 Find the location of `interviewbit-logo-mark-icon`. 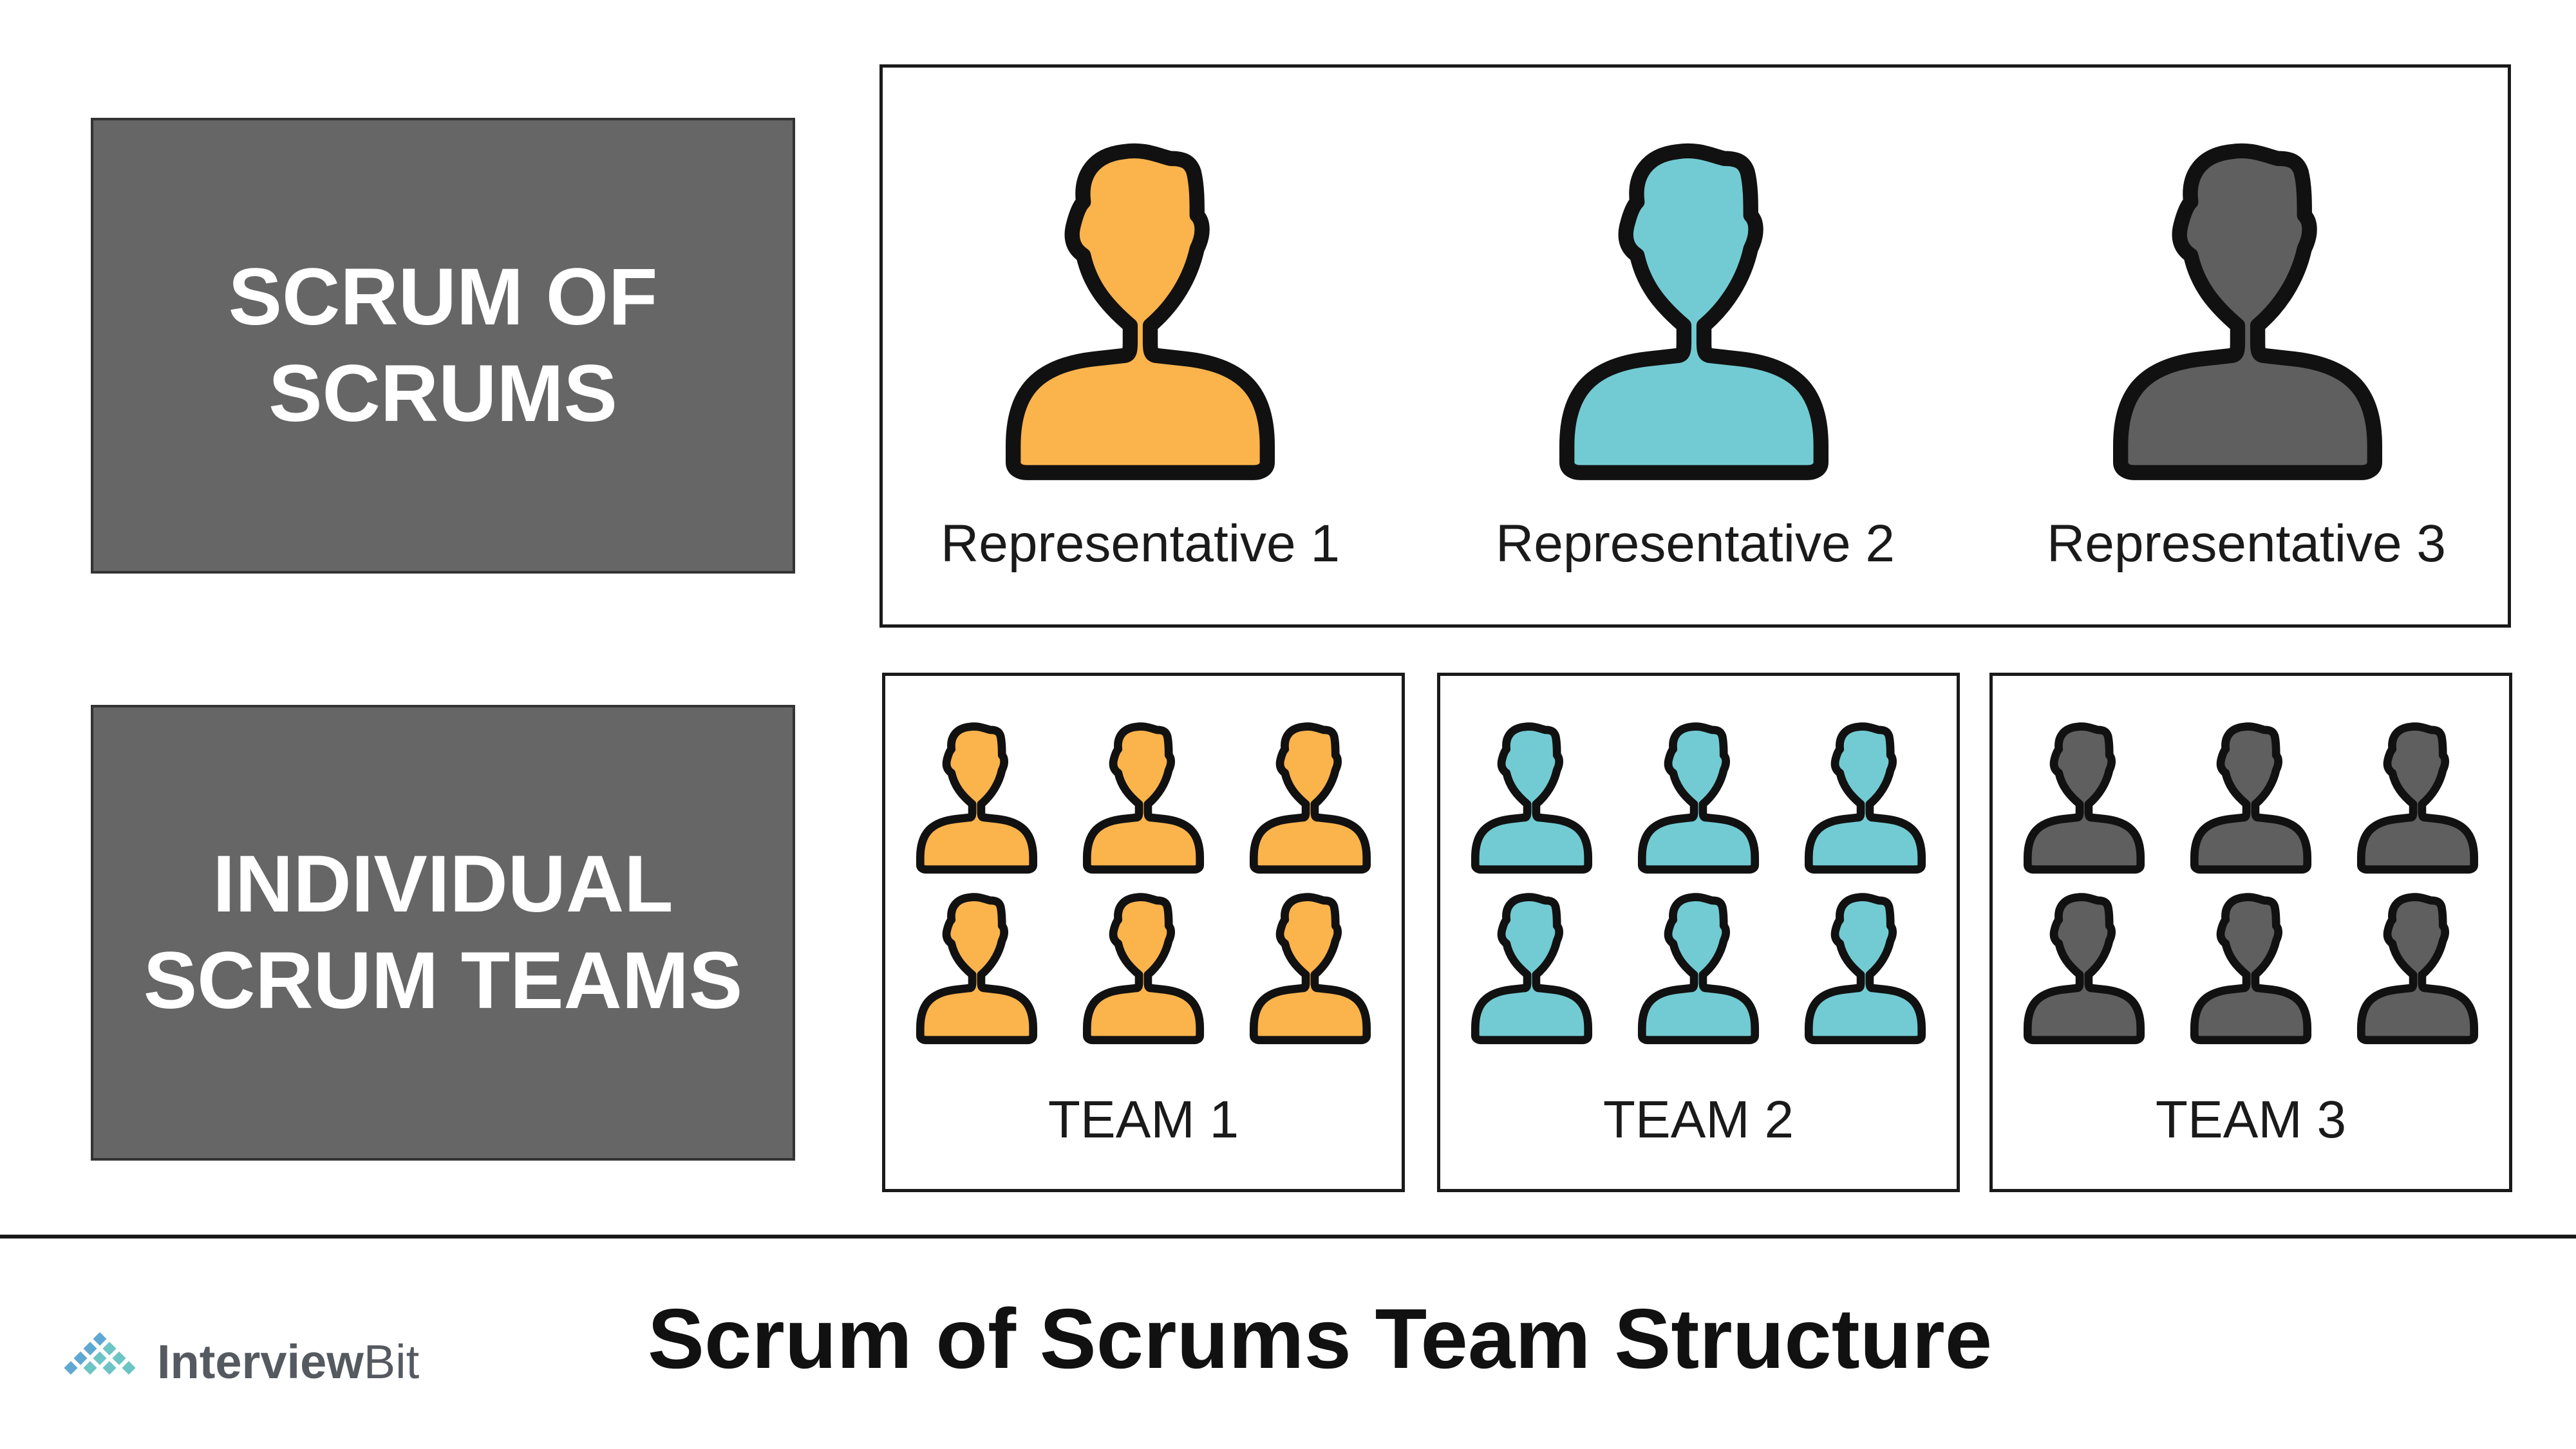

interviewbit-logo-mark-icon is located at coordinates (100, 1354).